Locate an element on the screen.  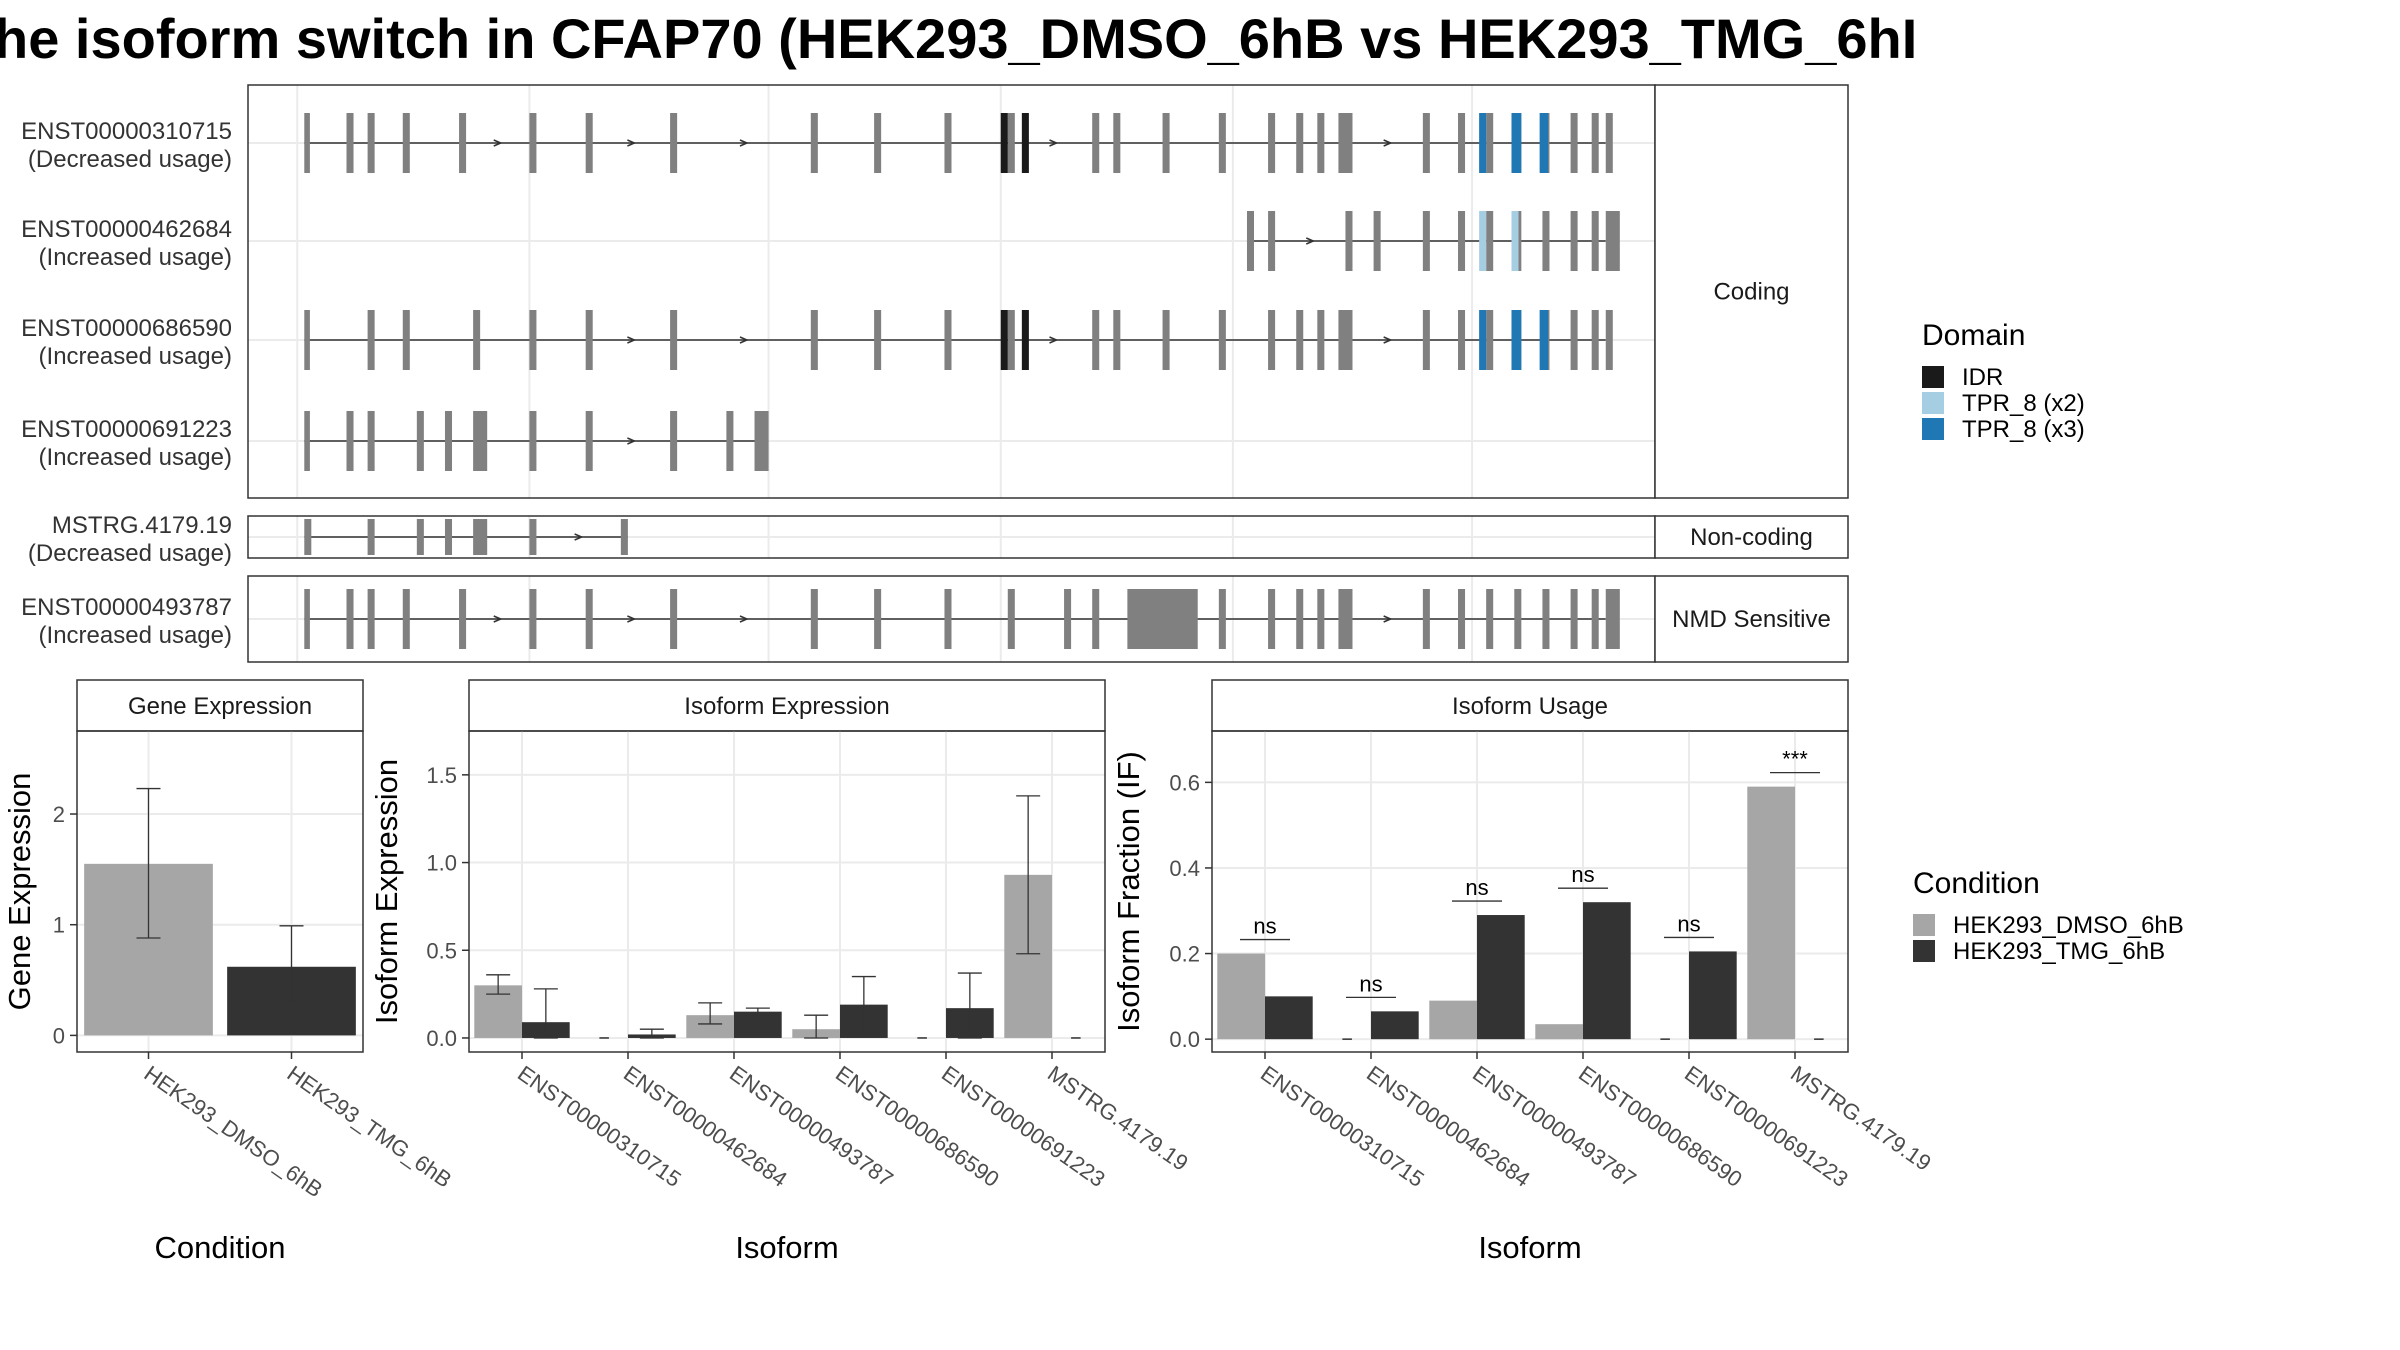
x-axis-title: Isoform is located at coordinates (1529, 1247).